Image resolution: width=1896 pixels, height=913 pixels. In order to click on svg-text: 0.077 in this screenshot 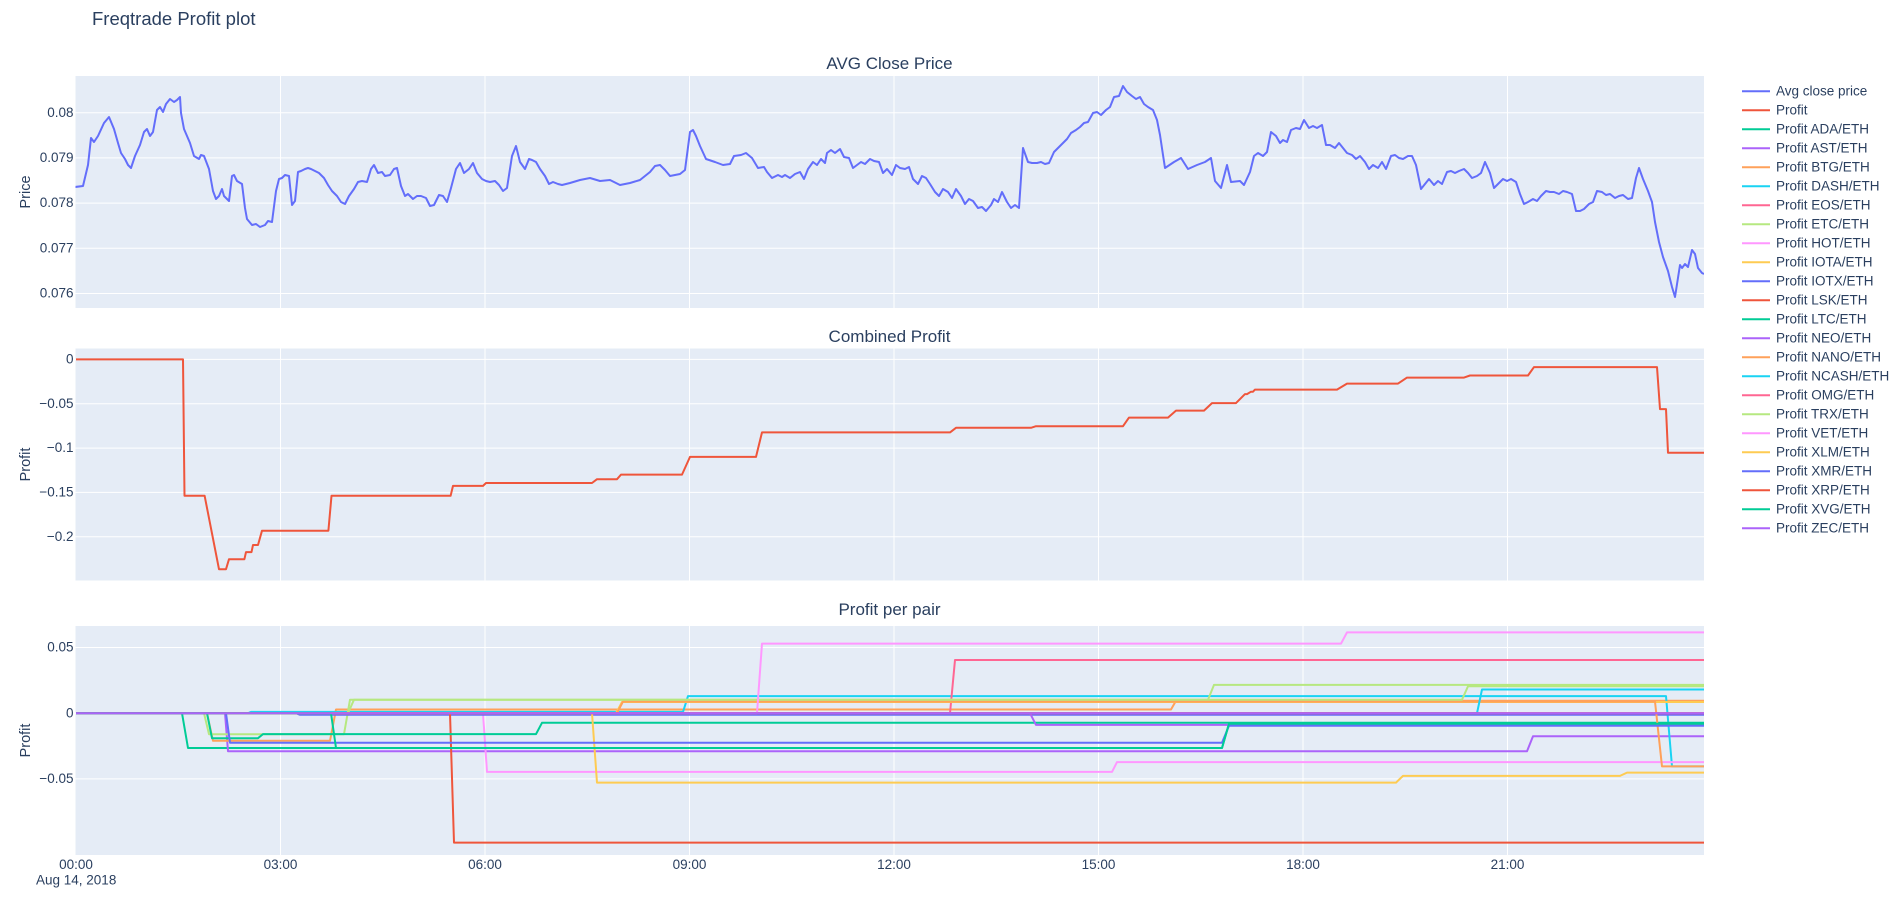, I will do `click(57, 247)`.